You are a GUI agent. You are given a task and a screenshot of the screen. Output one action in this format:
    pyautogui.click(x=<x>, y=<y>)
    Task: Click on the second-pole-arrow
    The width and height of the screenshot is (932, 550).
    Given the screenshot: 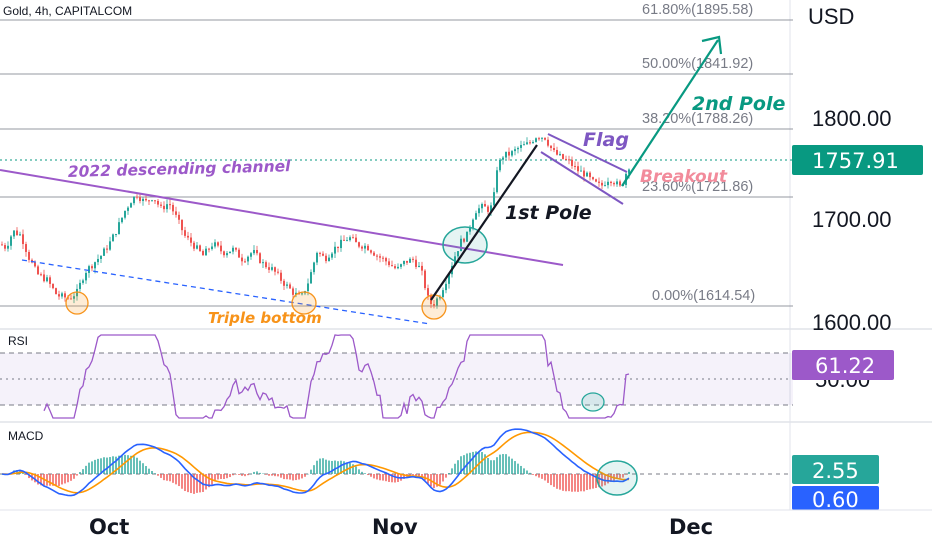 What is the action you would take?
    pyautogui.click(x=670, y=113)
    